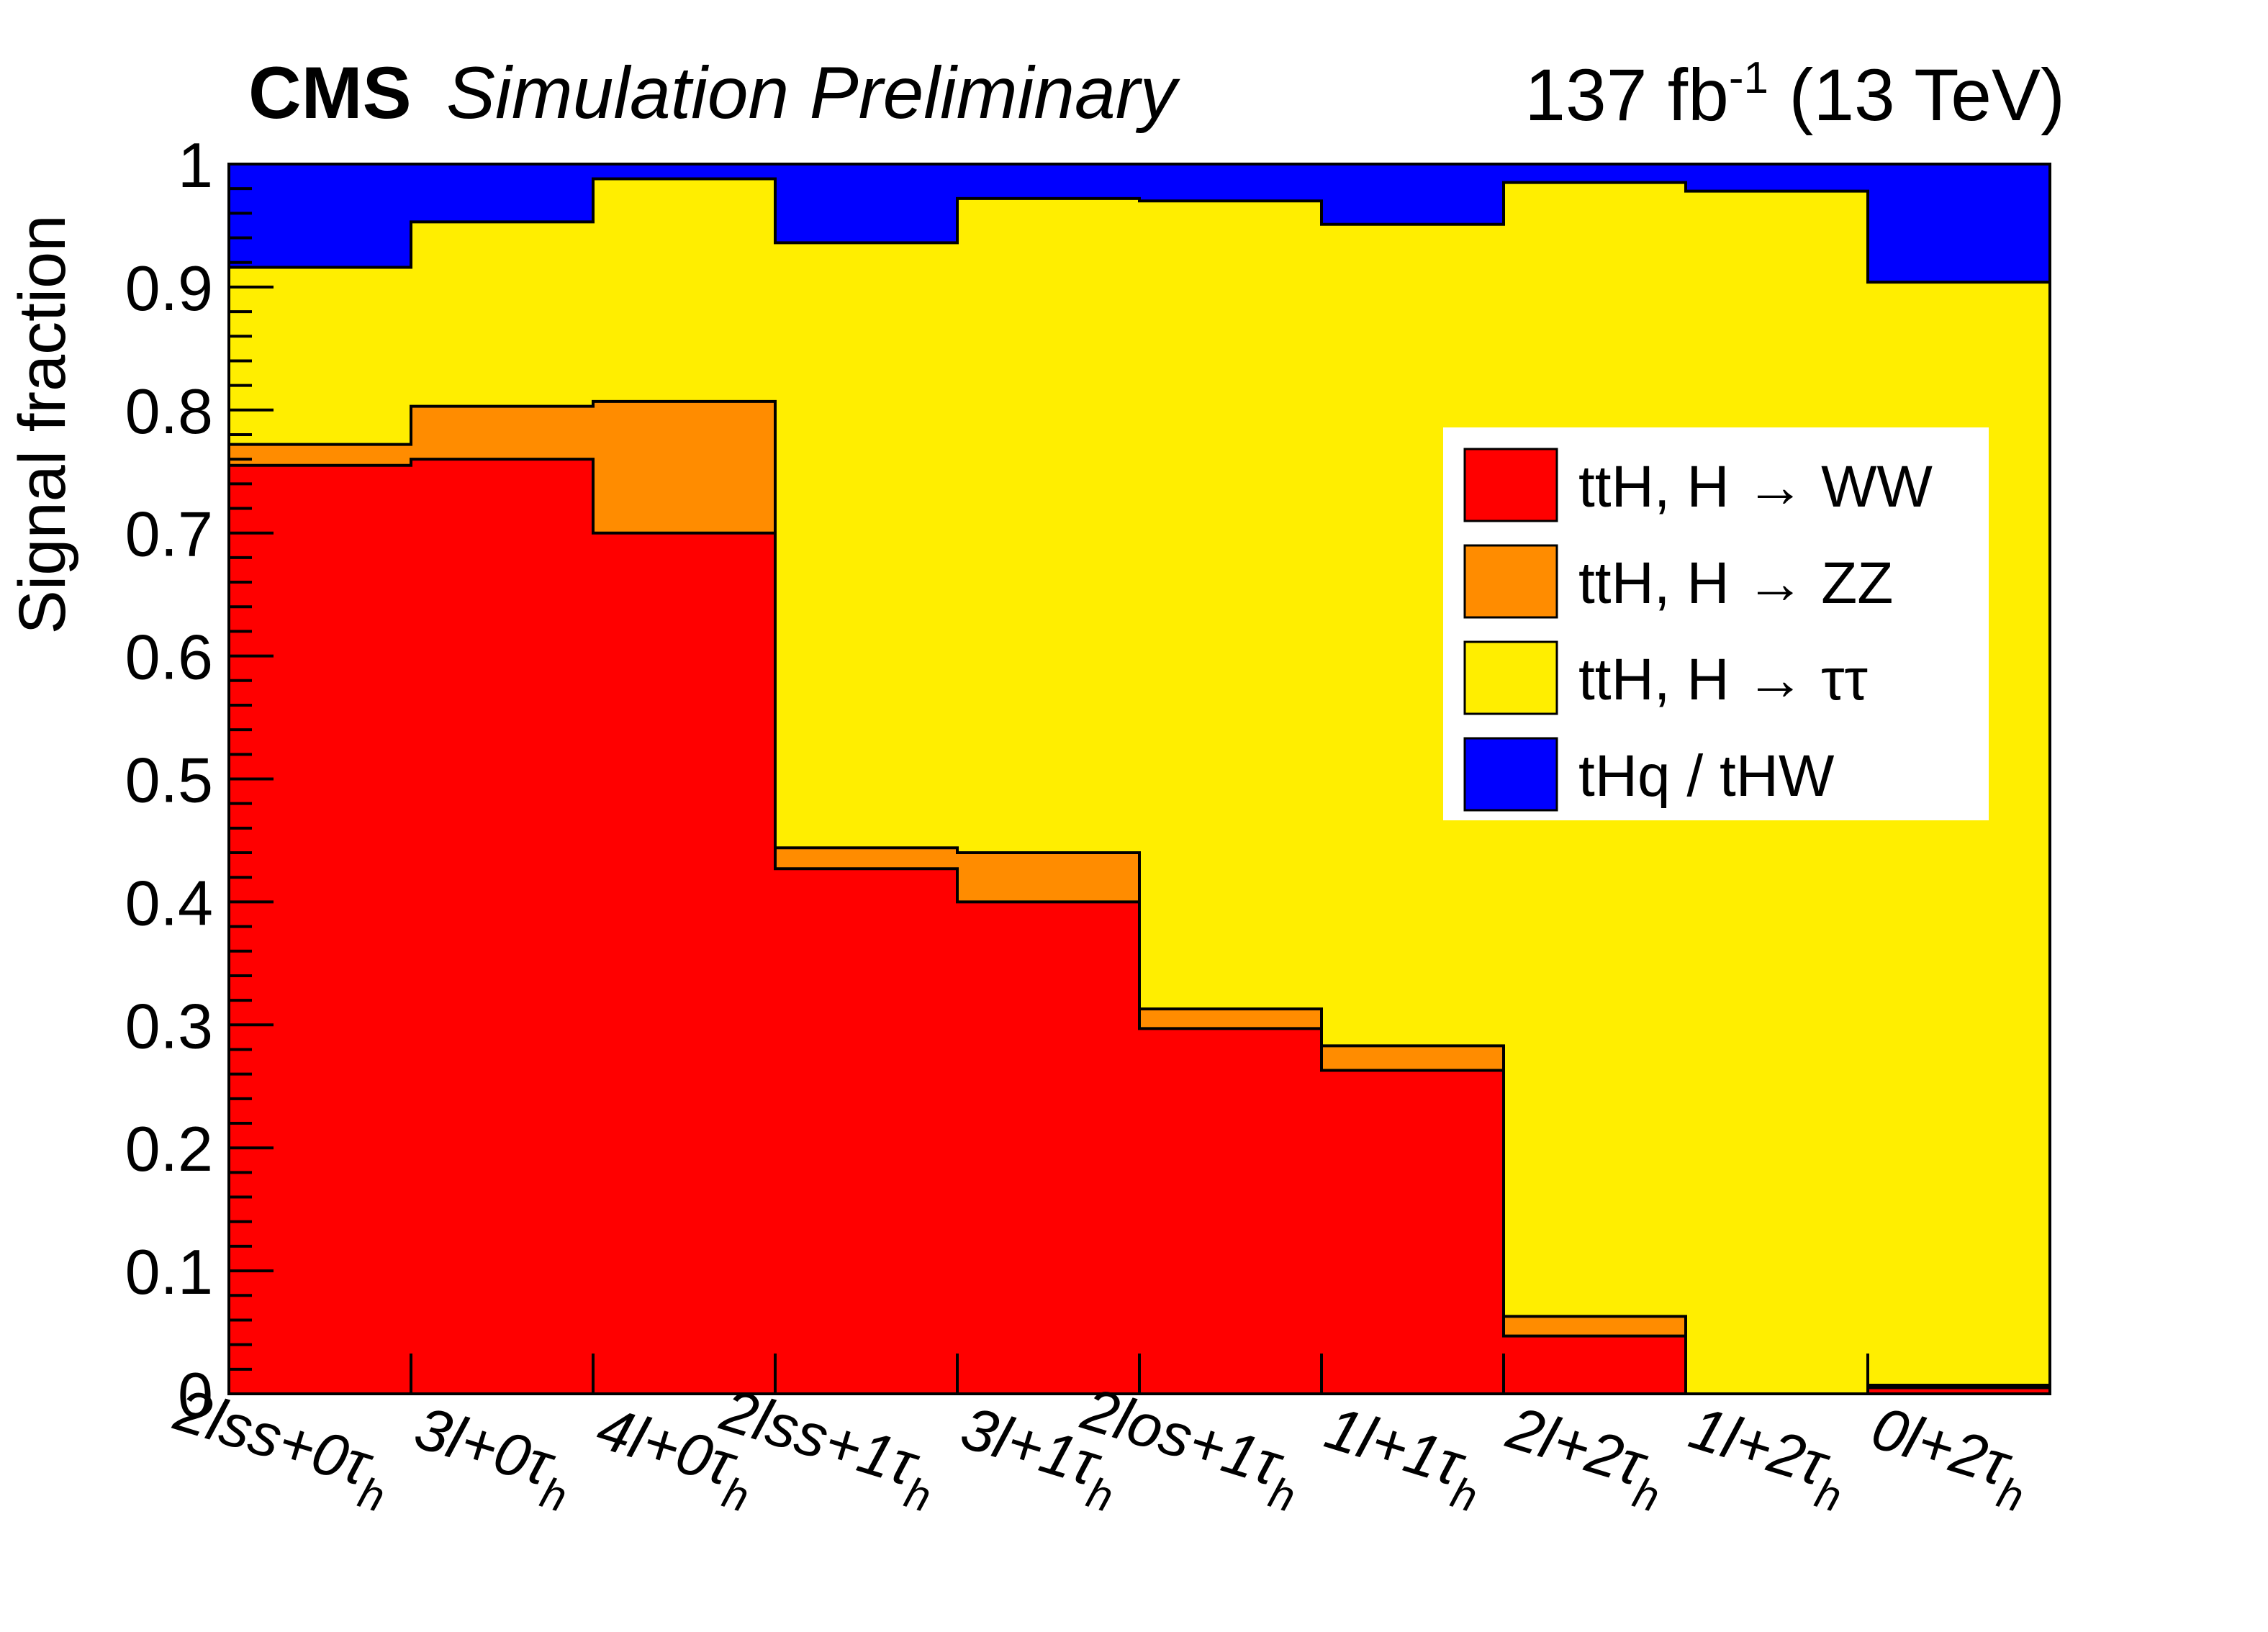 This screenshot has width=2268, height=1632. I want to click on x-tick-label: 2l+2τh, so click(1584, 1457).